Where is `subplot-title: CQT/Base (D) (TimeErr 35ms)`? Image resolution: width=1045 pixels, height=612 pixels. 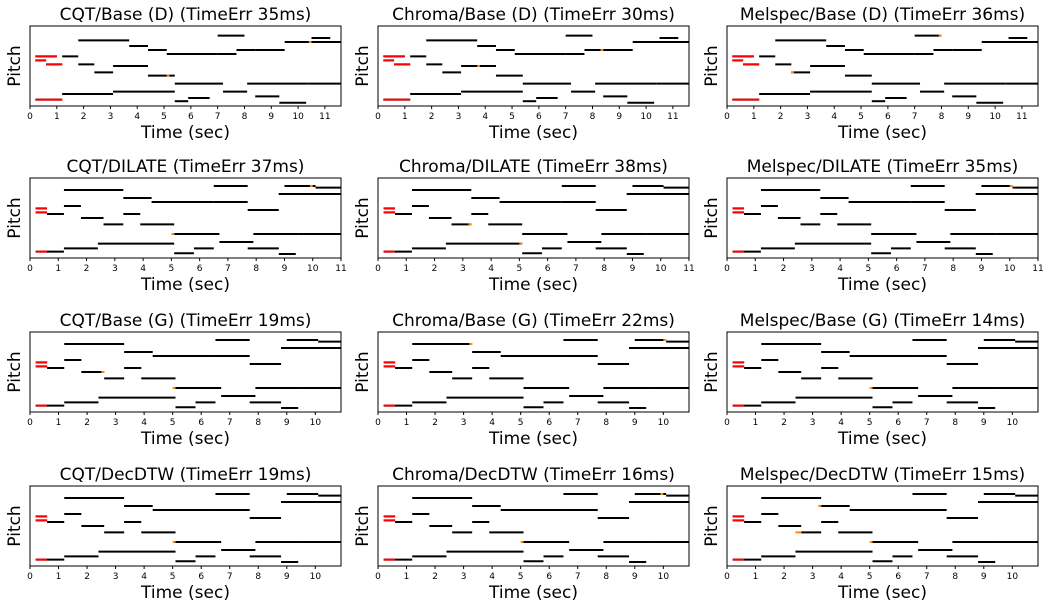 subplot-title: CQT/Base (D) (TimeErr 35ms) is located at coordinates (186, 15).